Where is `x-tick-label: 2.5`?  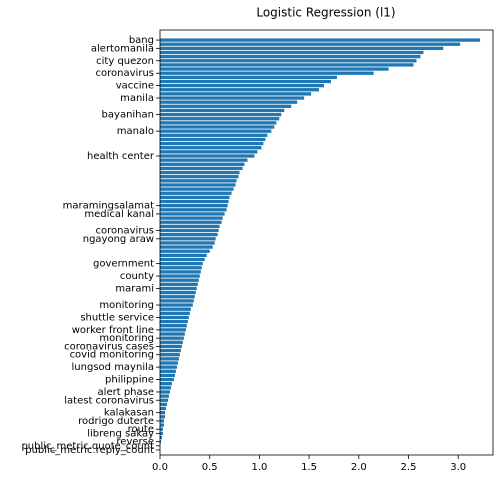 x-tick-label: 2.5 is located at coordinates (409, 467).